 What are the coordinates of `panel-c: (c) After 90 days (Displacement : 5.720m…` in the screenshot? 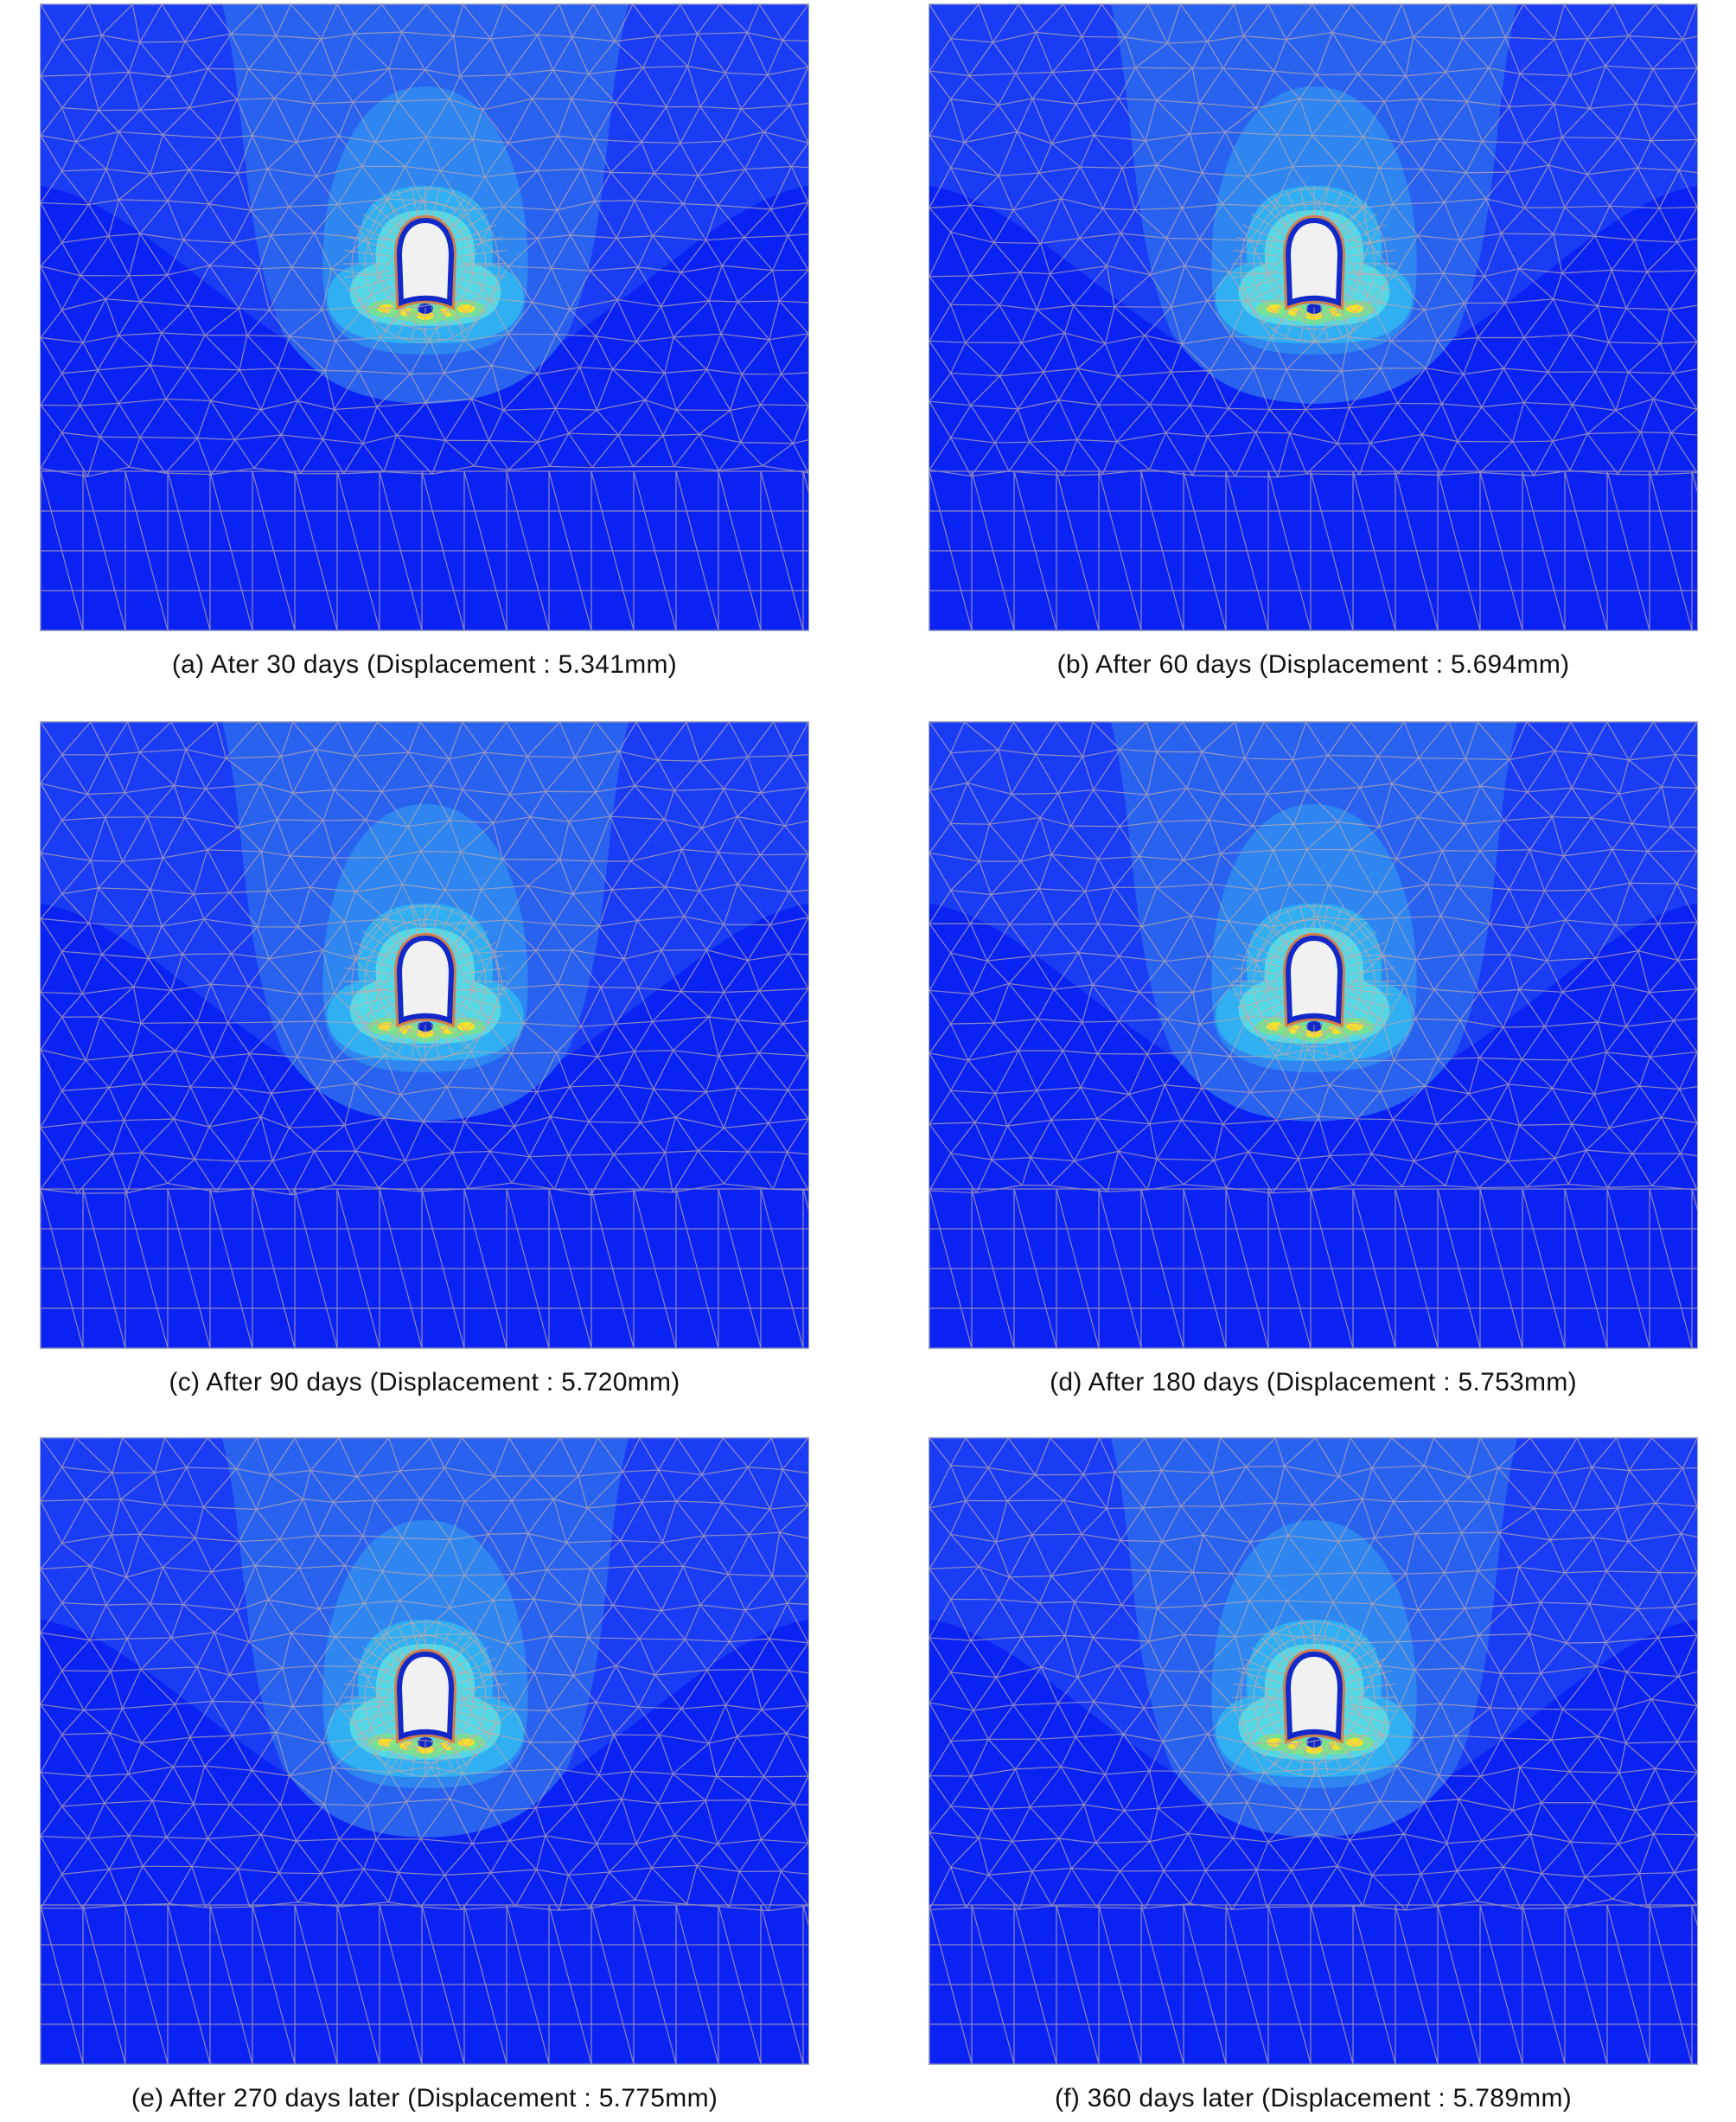 It's located at (424, 1059).